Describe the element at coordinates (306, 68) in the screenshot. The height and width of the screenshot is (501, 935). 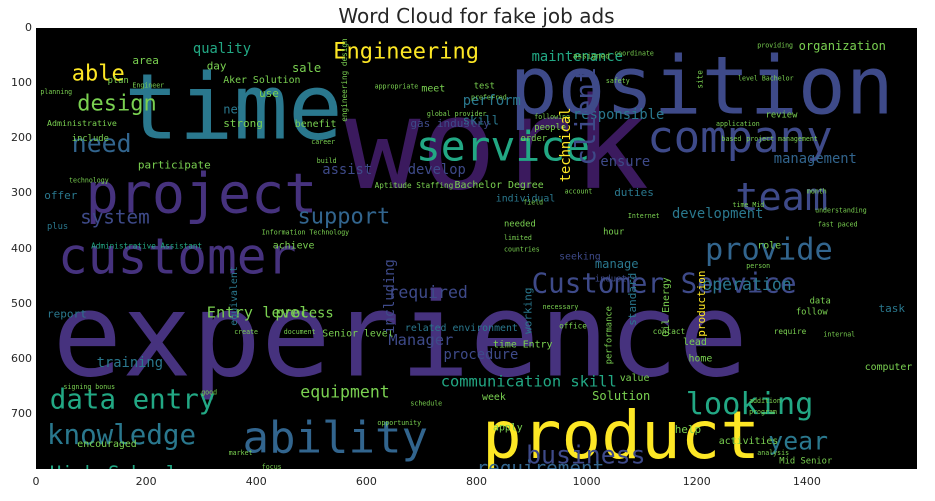
I see `word: sale` at that location.